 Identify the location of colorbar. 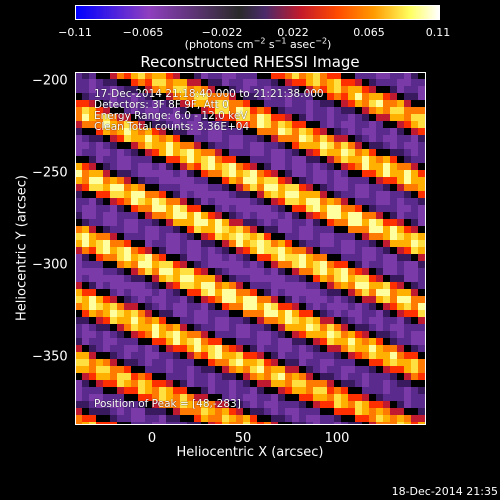
(257, 12).